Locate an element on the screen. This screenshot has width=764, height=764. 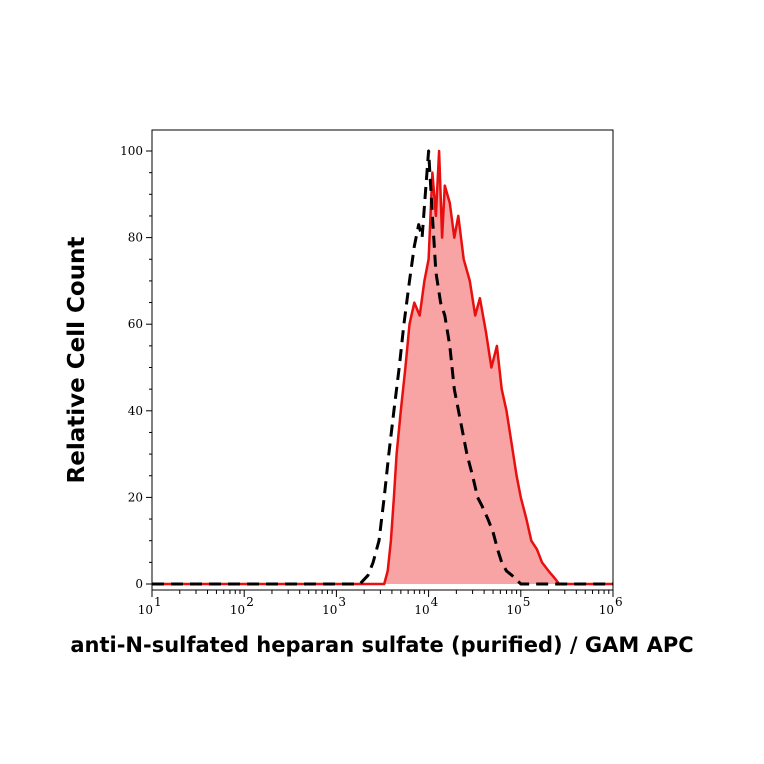
y-tick-label: 0 is located at coordinates (139, 584).